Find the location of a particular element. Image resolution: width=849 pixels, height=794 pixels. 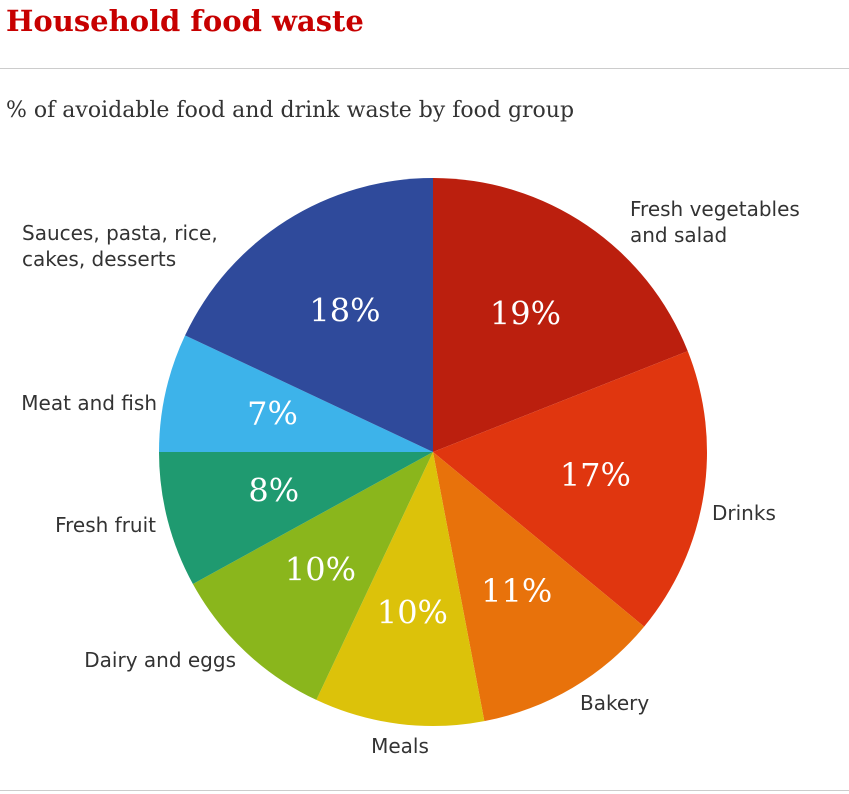

data-label: 17% is located at coordinates (595, 475).